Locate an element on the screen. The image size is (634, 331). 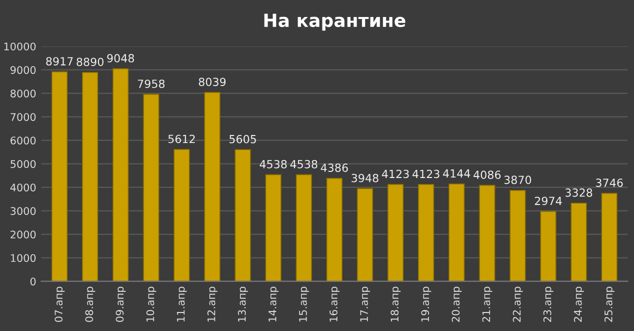
data-label: 7958 is located at coordinates (151, 84).